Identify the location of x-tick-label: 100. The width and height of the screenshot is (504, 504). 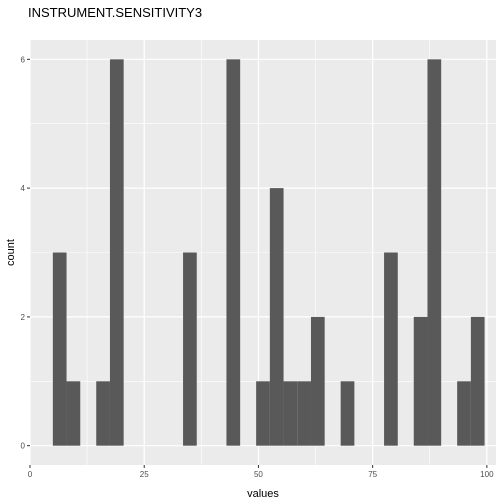
(487, 474).